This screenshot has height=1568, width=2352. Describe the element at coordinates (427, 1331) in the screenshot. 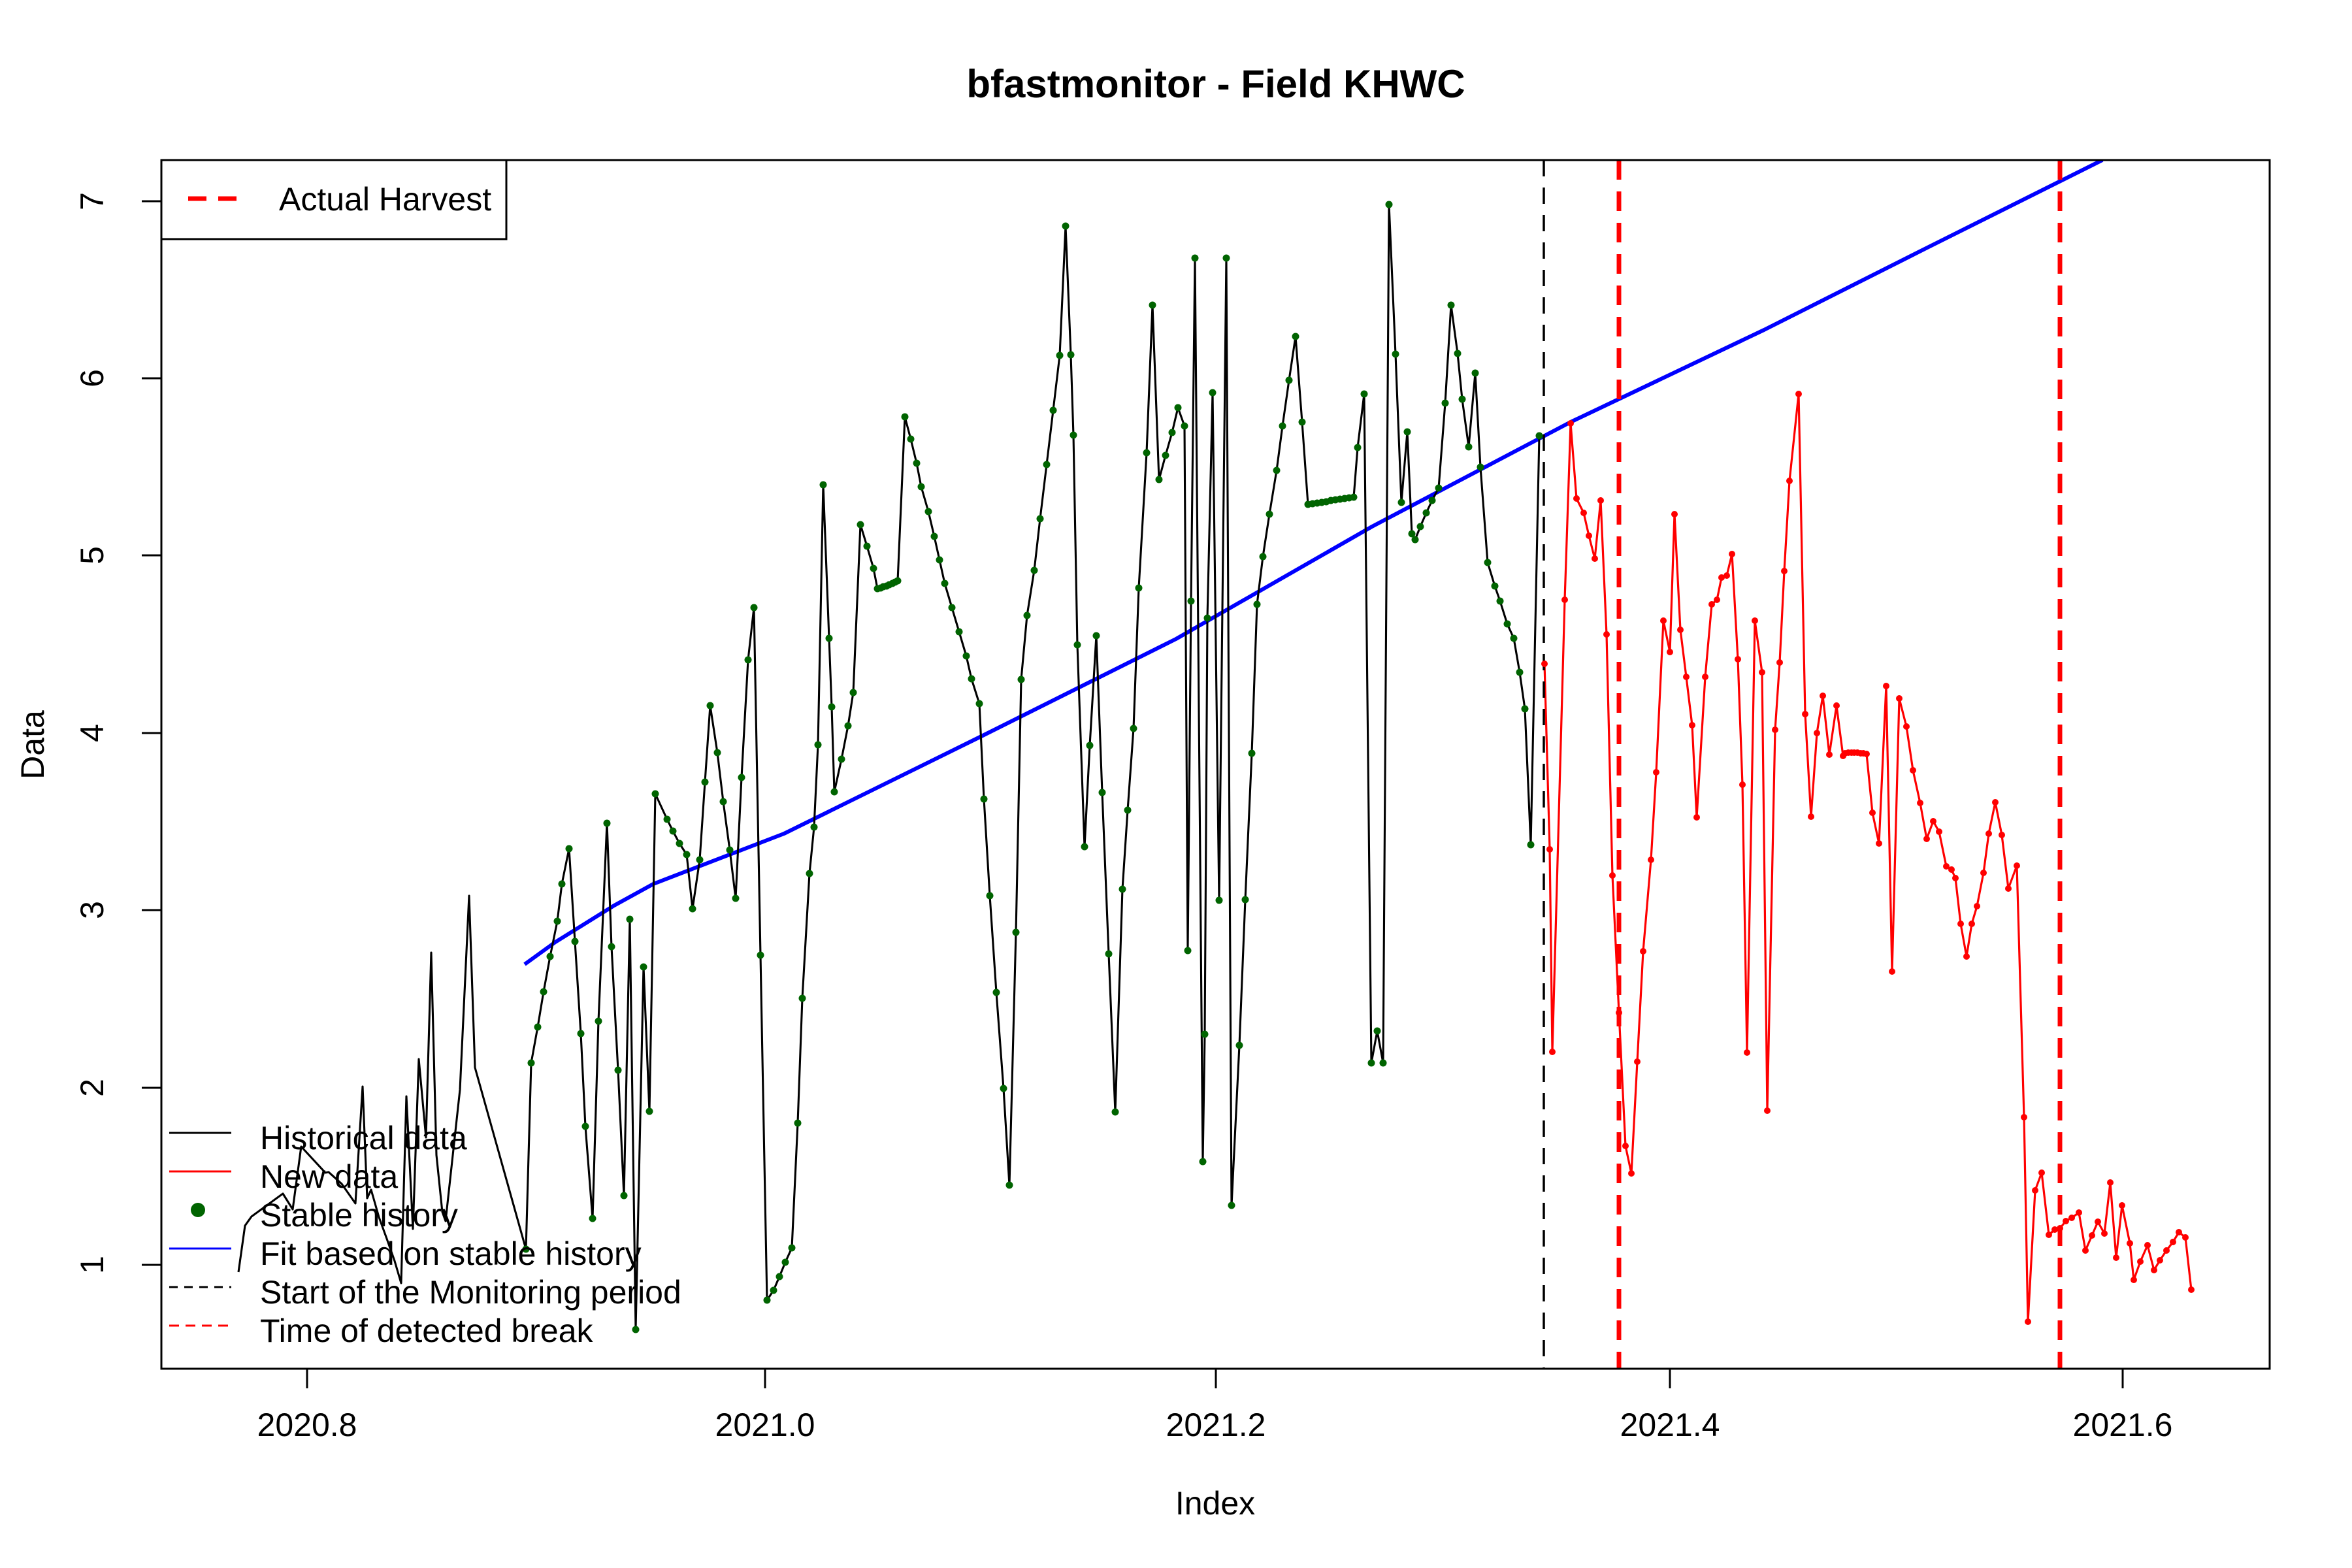

I see `svg-text: Time of detected break` at that location.